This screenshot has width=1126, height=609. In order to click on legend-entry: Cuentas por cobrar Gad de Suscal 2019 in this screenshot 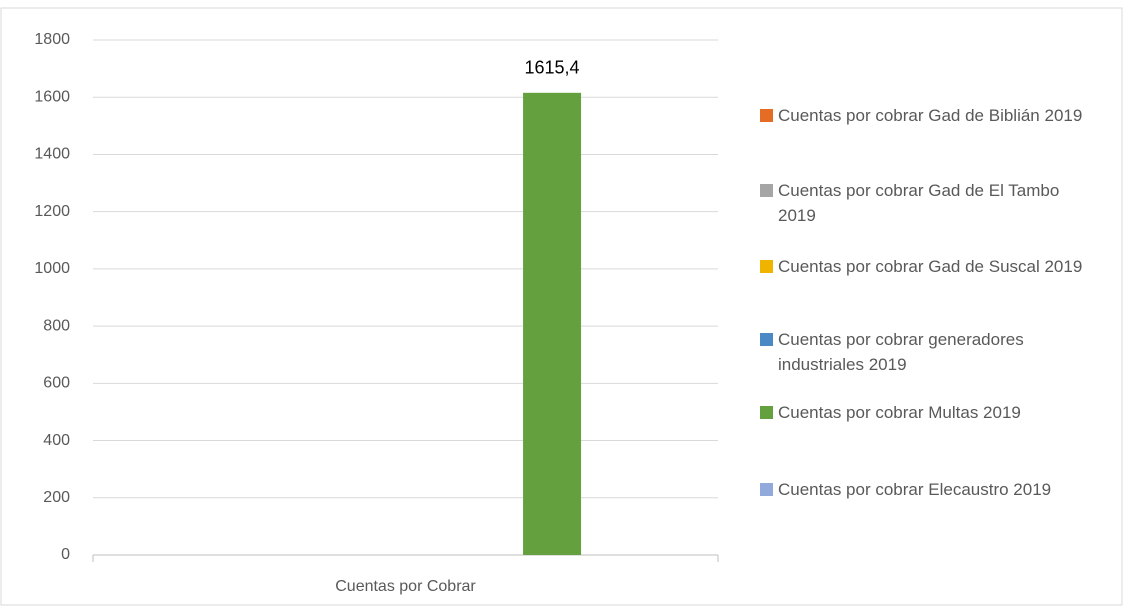, I will do `click(930, 266)`.